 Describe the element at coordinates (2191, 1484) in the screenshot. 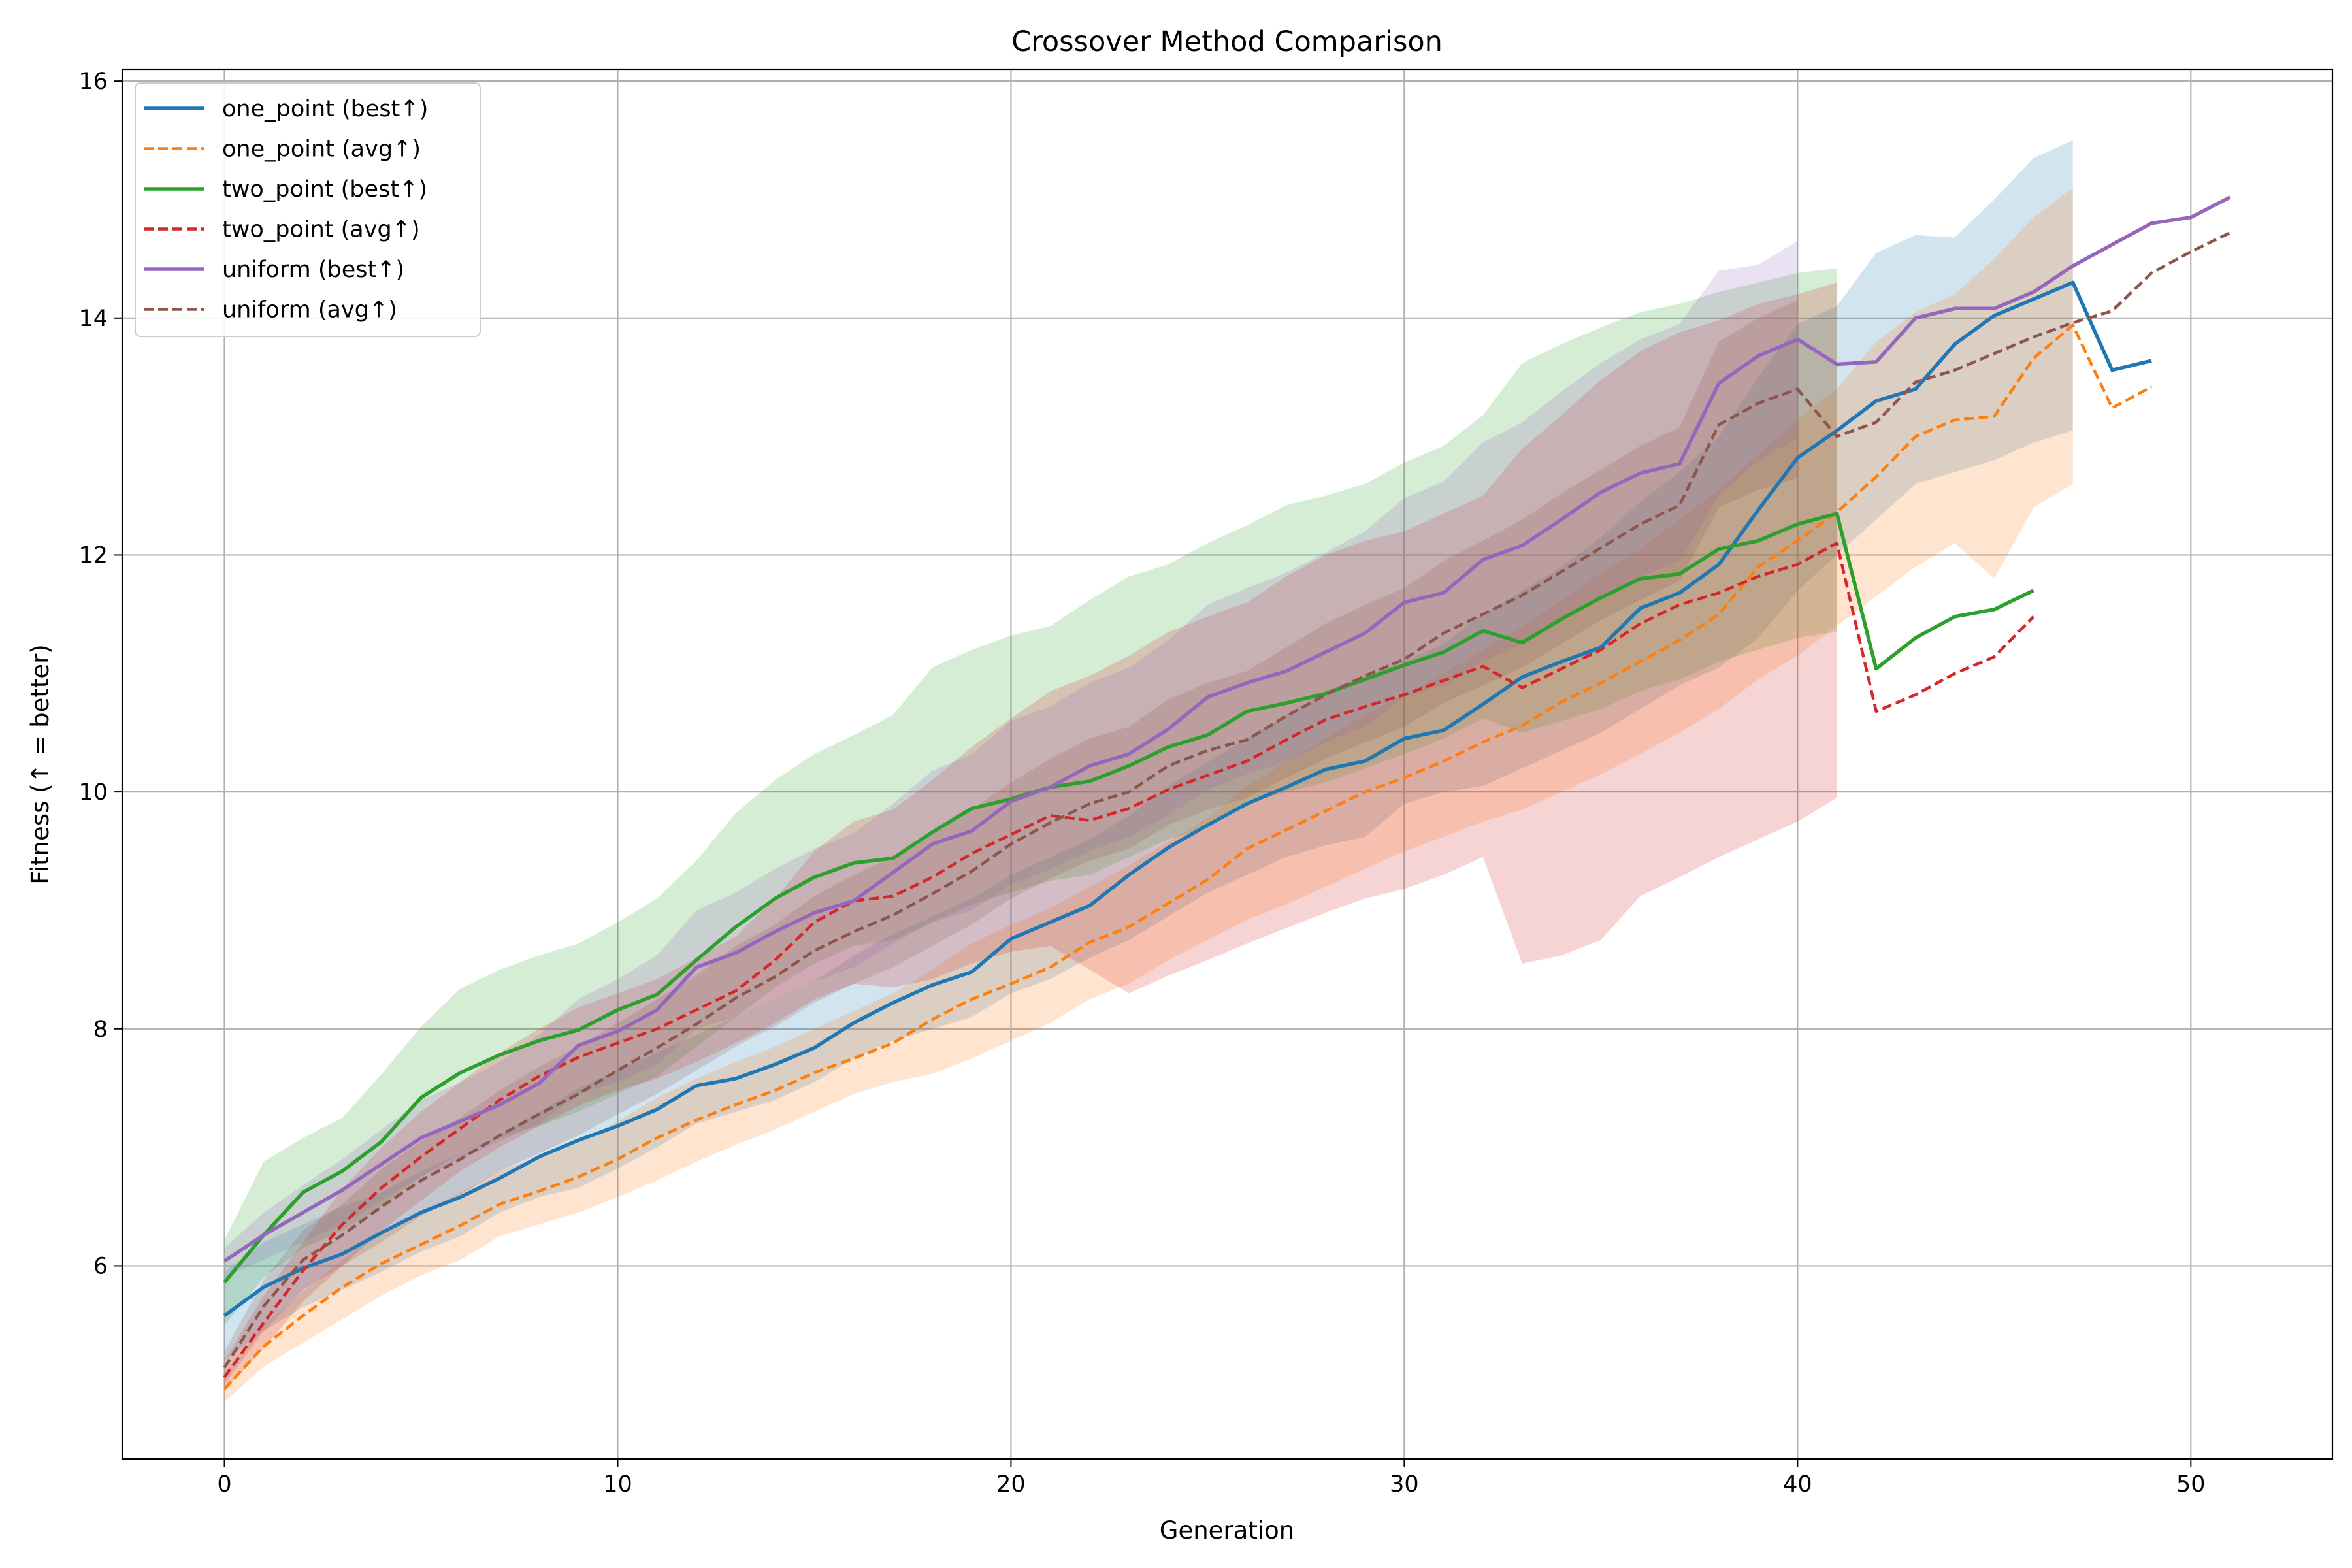

I see `x-tick-label: 50` at that location.